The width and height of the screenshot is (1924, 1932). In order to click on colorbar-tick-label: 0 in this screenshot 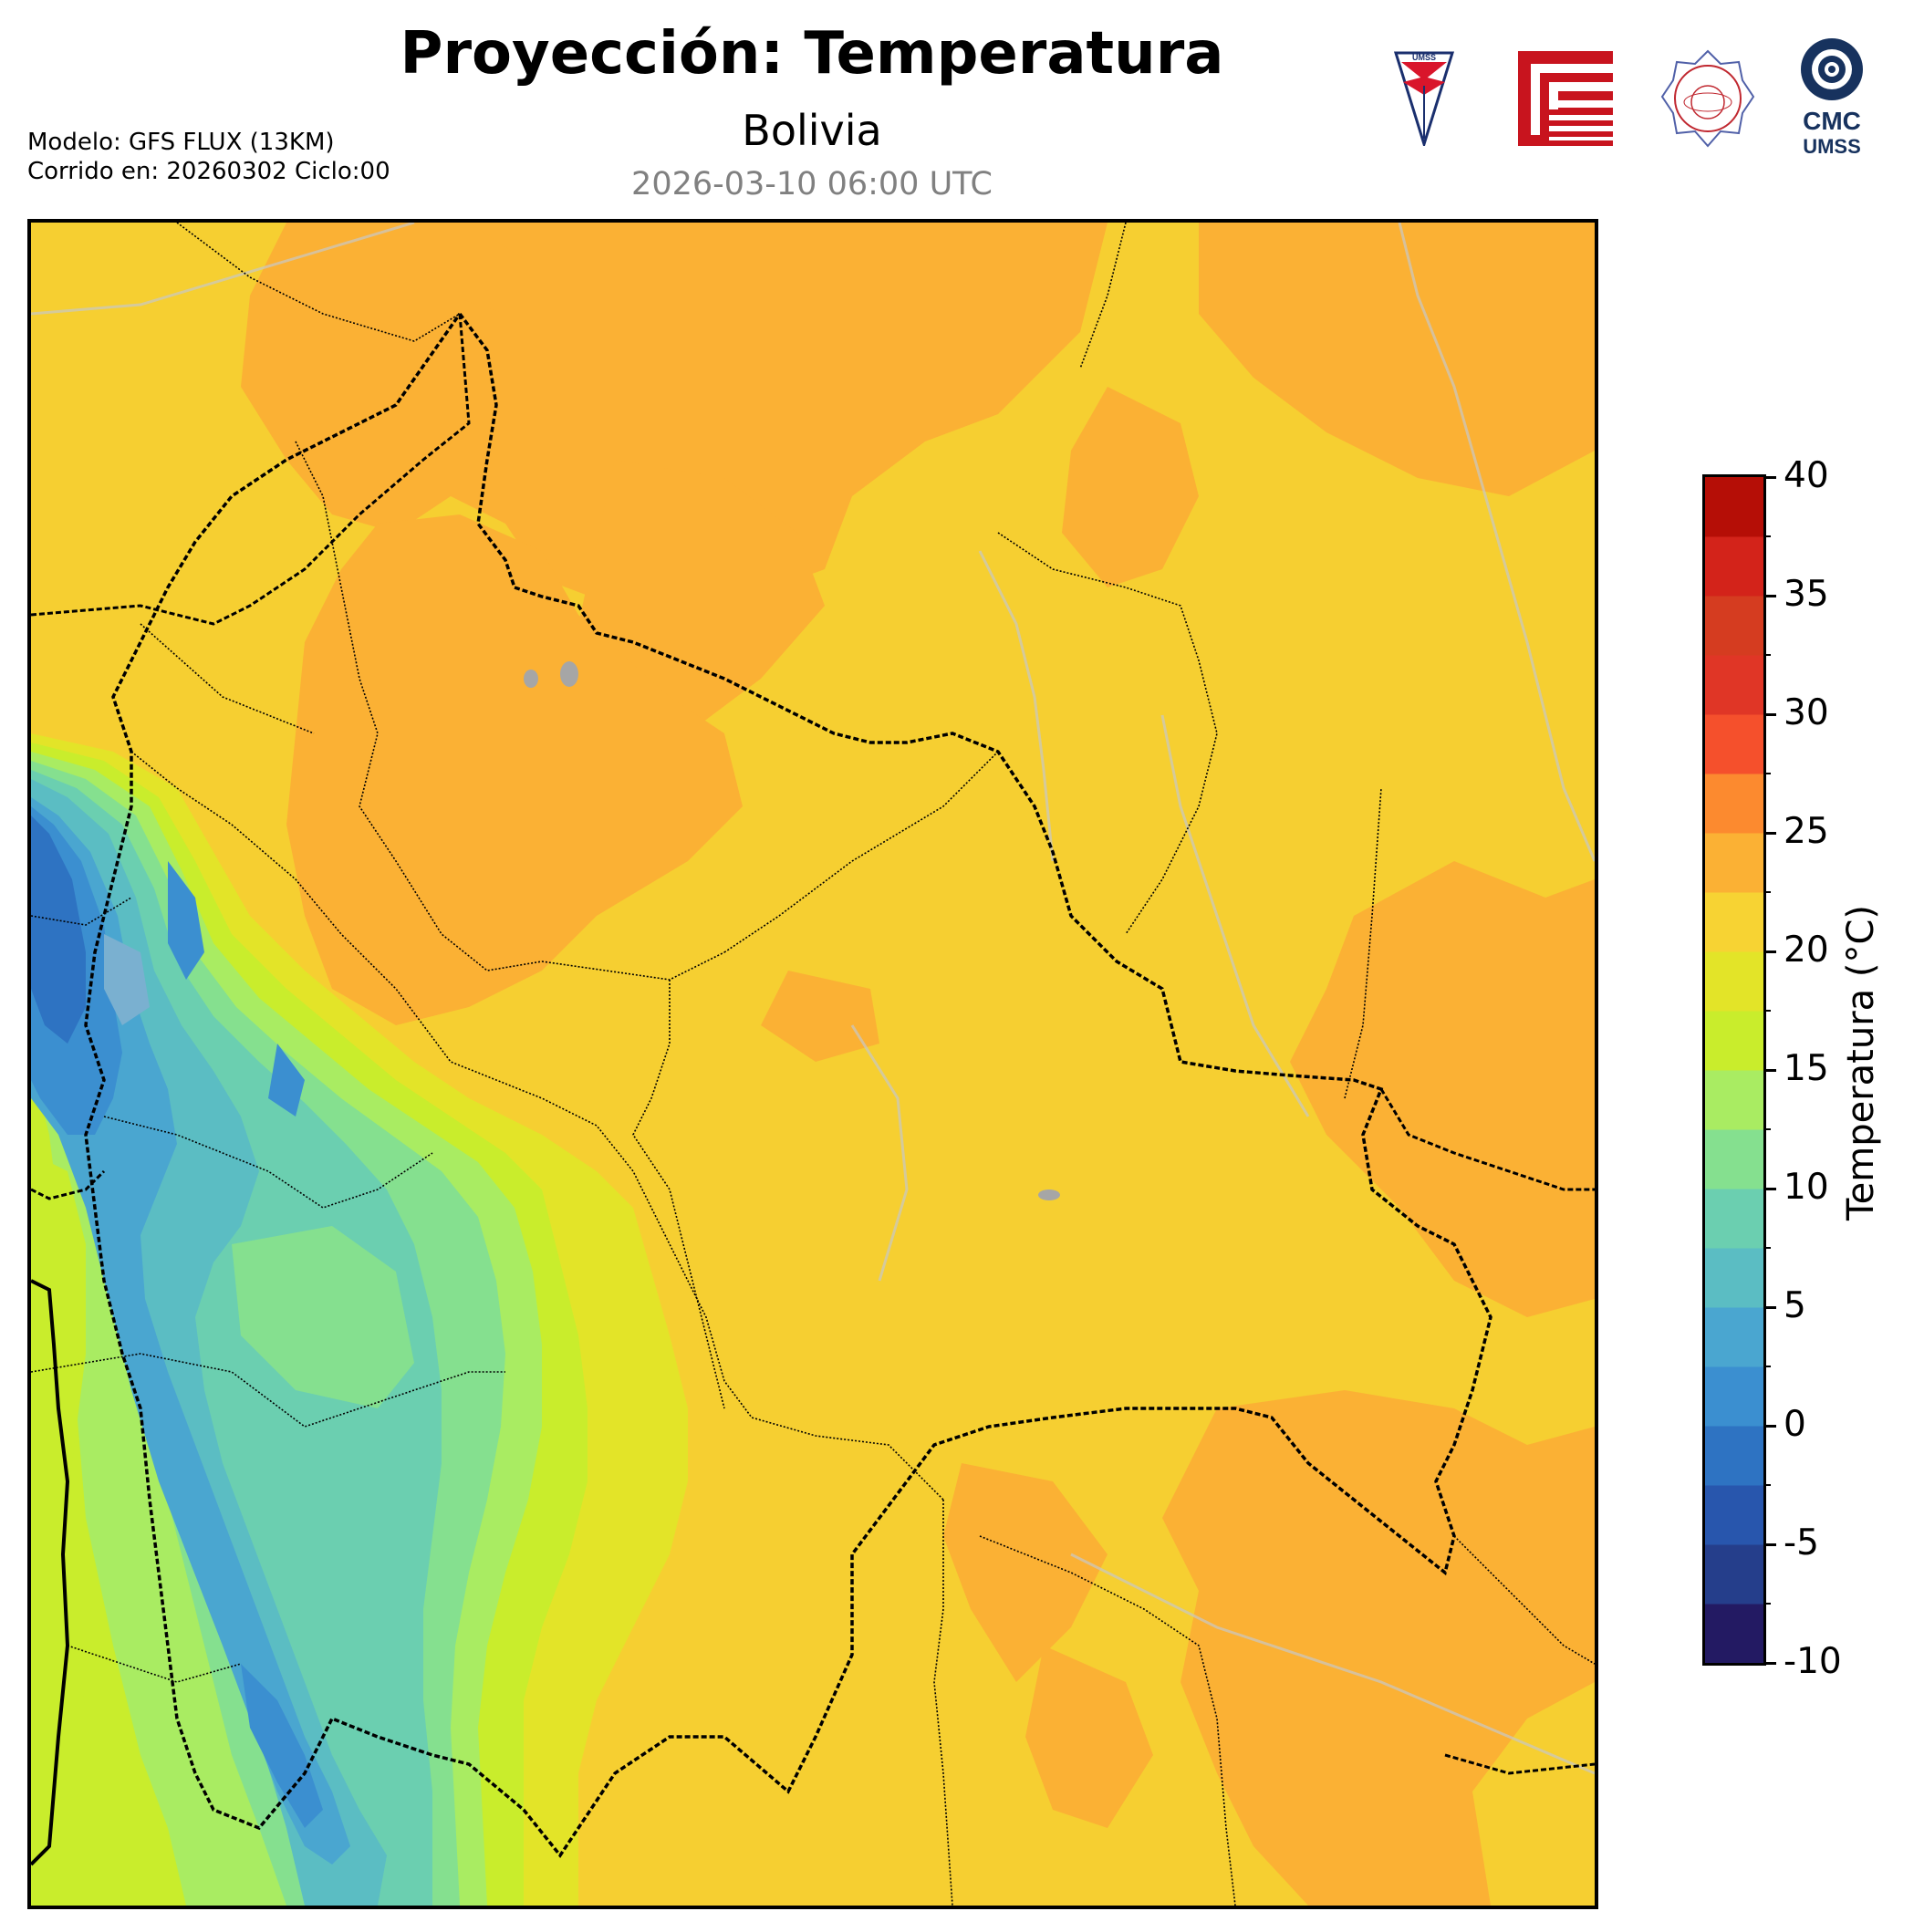, I will do `click(1795, 1424)`.